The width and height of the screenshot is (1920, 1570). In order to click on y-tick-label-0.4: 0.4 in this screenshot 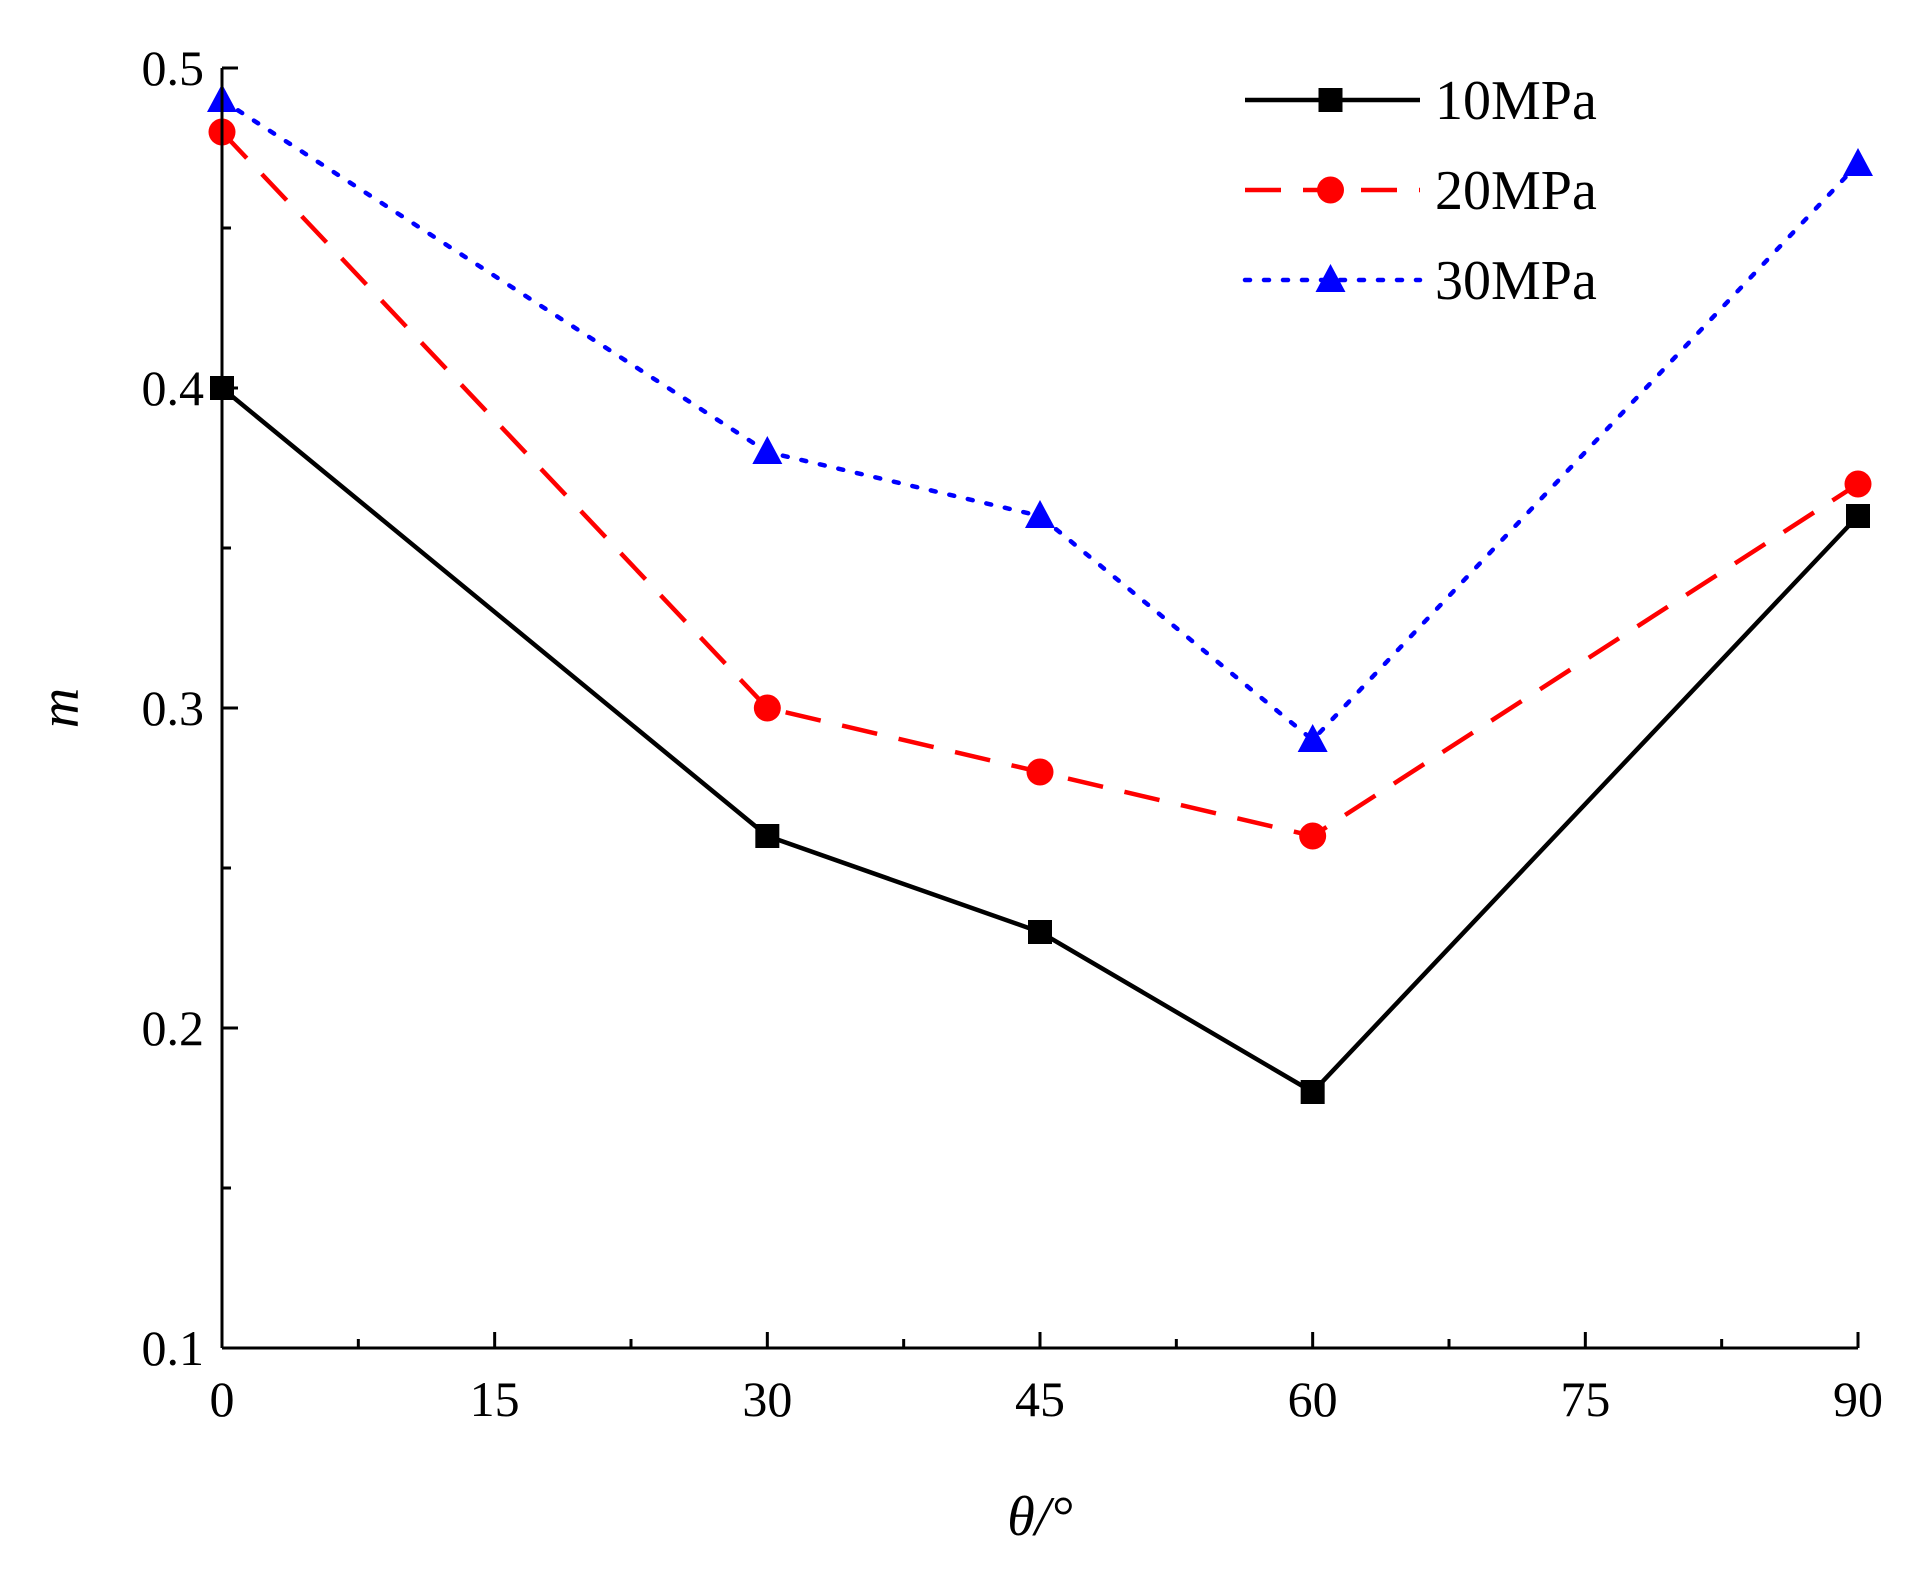, I will do `click(173, 388)`.